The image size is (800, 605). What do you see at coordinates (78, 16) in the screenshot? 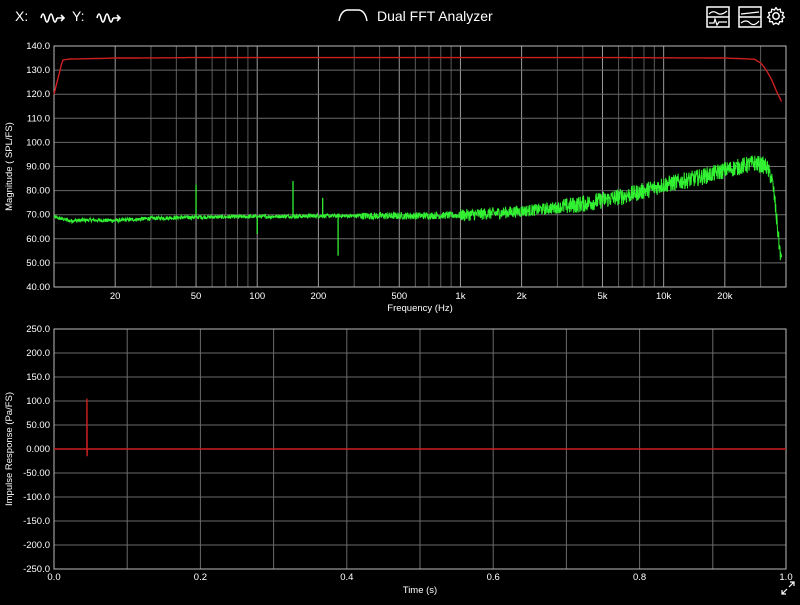
I see `y-source-label: Y:` at bounding box center [78, 16].